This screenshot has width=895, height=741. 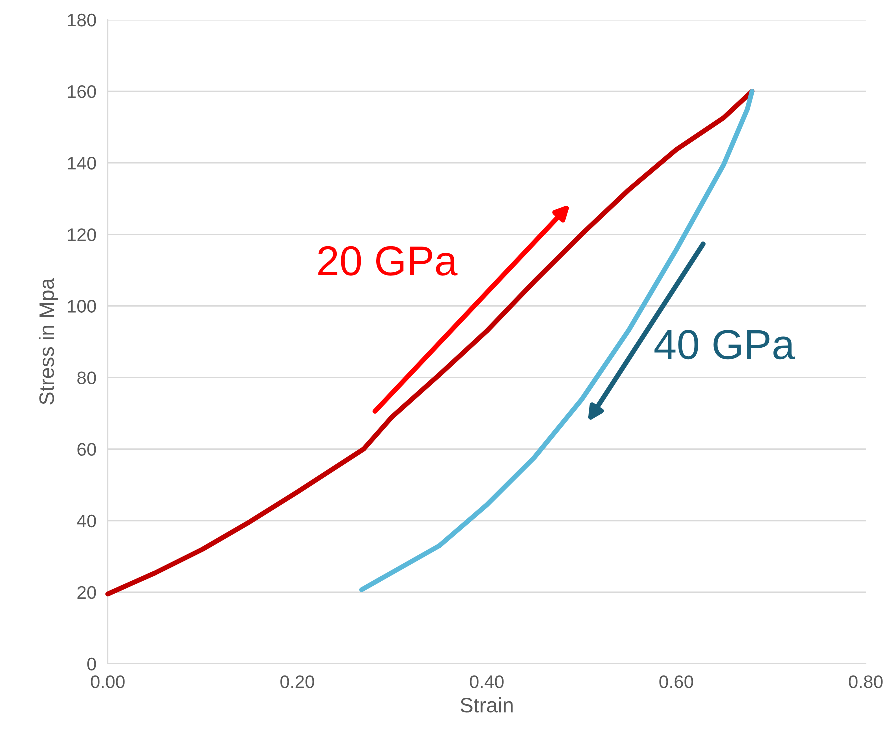 I want to click on y-axis-title: Stress in Mpa, so click(x=48, y=341).